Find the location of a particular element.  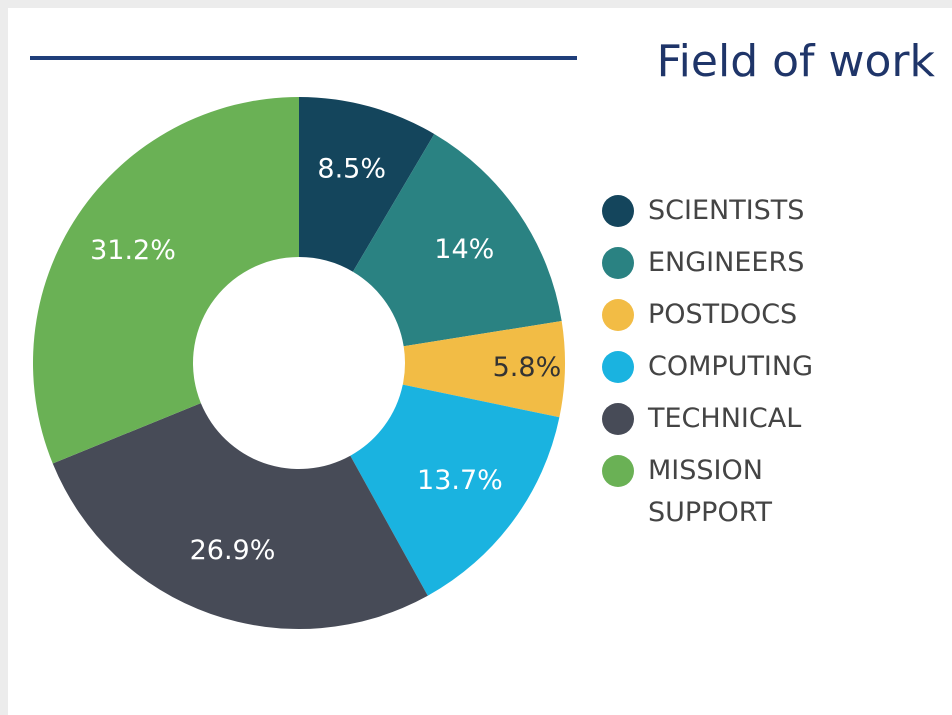

legend-label: ENGINEERS is located at coordinates (726, 262).